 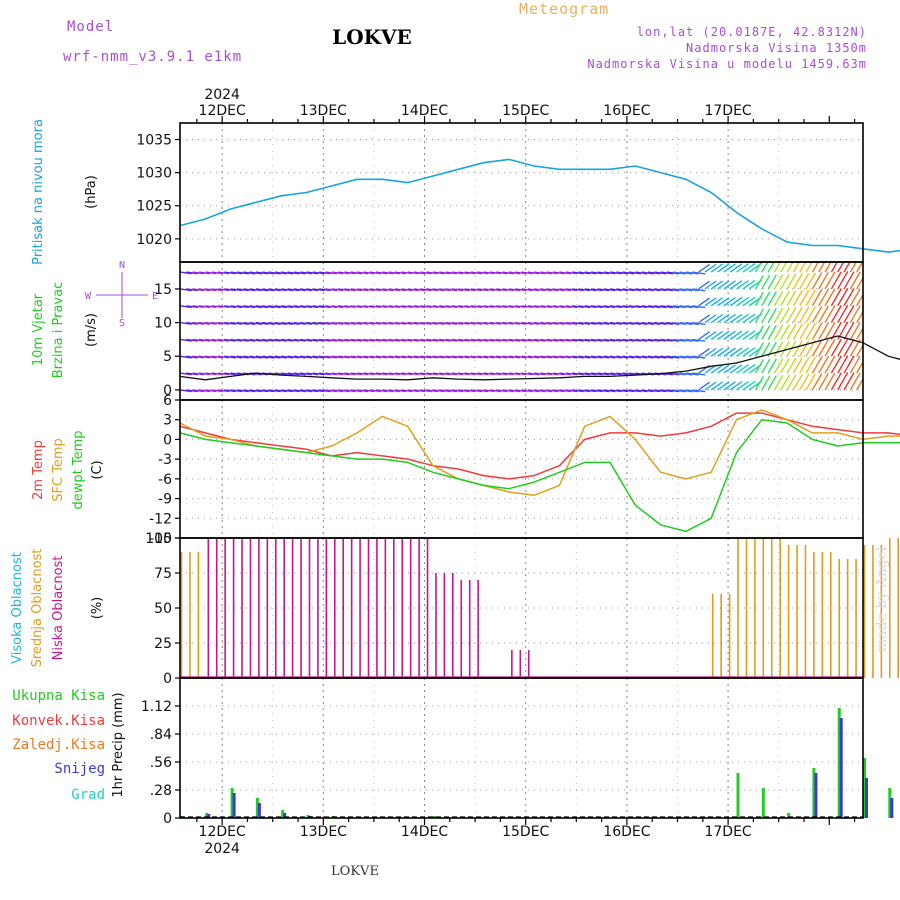 What do you see at coordinates (323, 111) in the screenshot?
I see `top-day-label: 13DEC` at bounding box center [323, 111].